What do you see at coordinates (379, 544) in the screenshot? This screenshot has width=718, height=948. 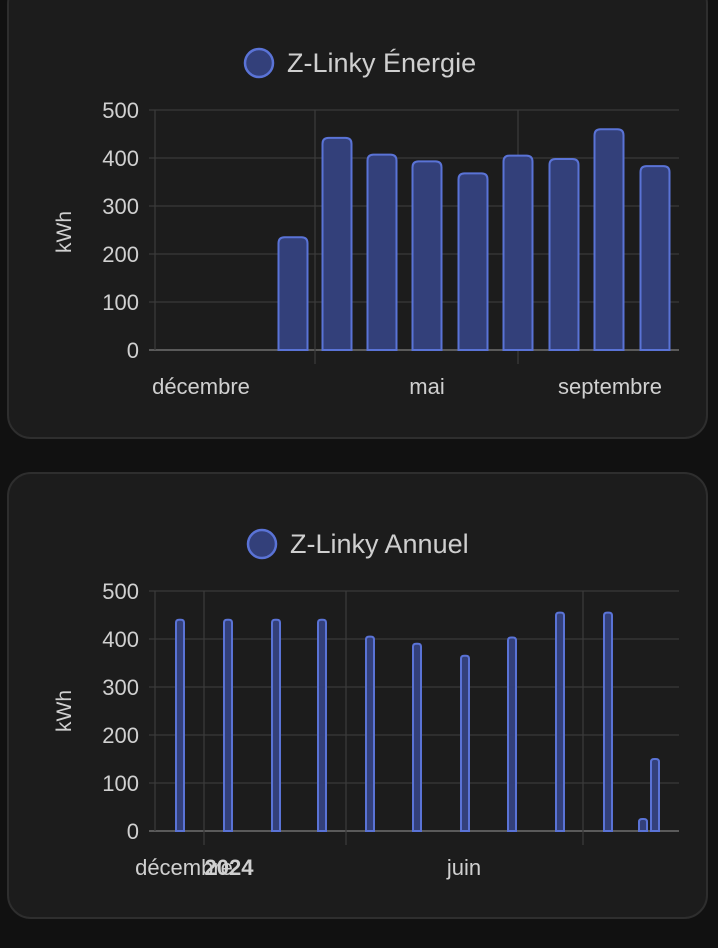 I see `legend-label: Z-Linky Annuel` at bounding box center [379, 544].